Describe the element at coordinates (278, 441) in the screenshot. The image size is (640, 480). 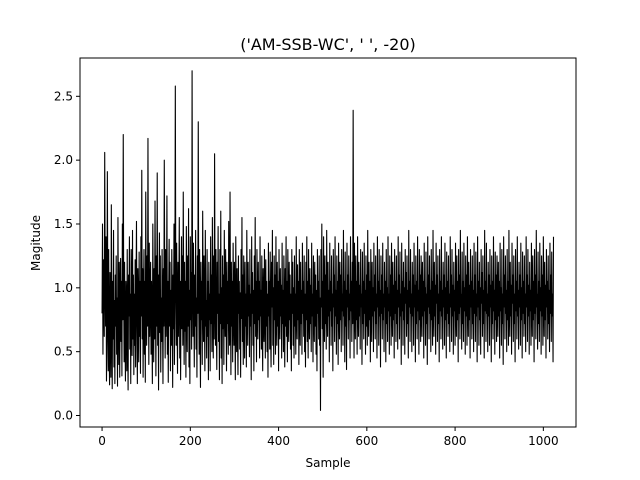
I see `x-tick-label: 400` at that location.